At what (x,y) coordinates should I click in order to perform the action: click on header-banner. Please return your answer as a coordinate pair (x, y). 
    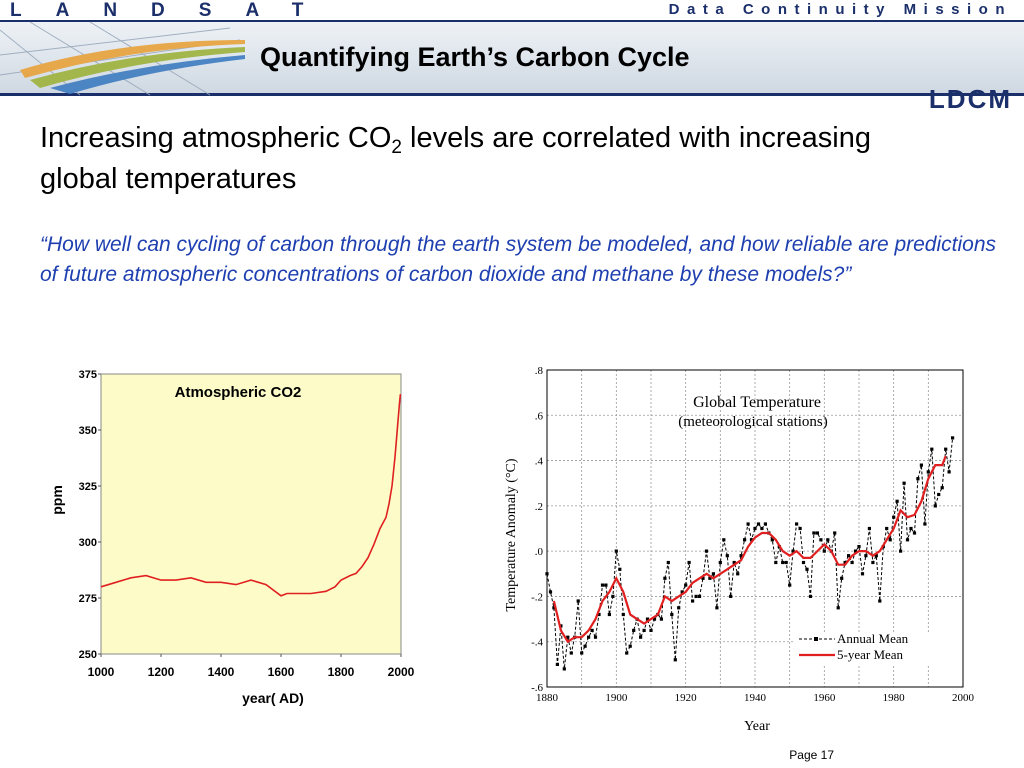
    Looking at the image, I should click on (512, 58).